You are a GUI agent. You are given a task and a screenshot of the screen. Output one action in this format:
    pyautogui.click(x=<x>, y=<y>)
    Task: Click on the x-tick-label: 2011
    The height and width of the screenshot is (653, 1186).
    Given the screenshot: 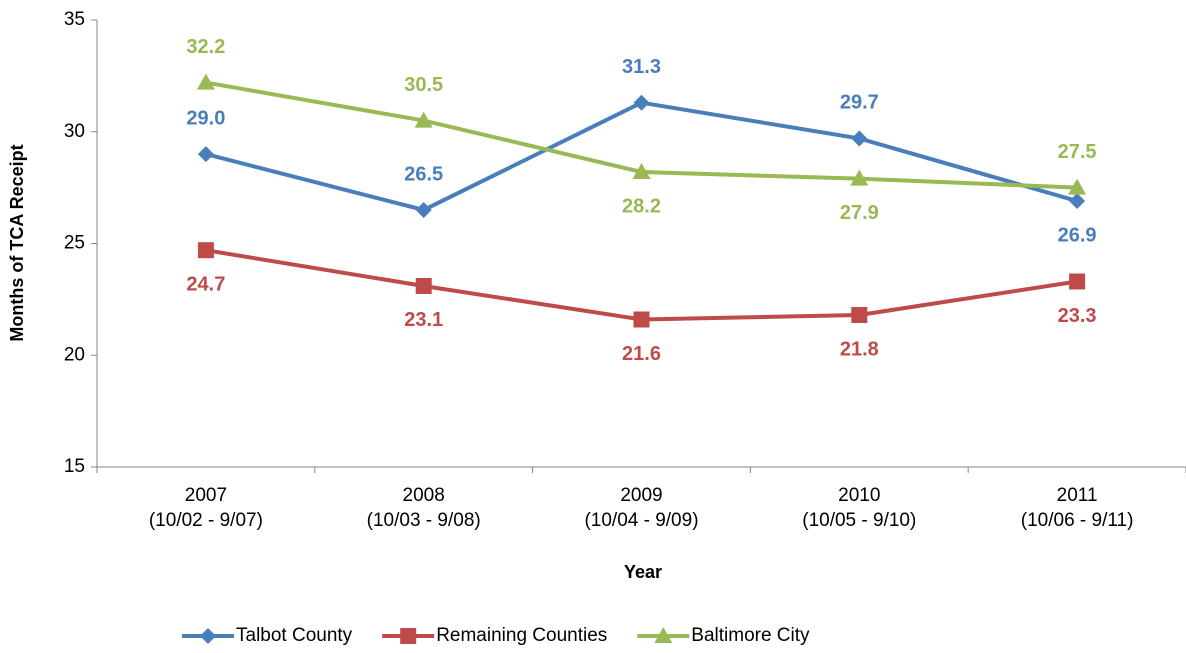 What is the action you would take?
    pyautogui.click(x=1077, y=495)
    